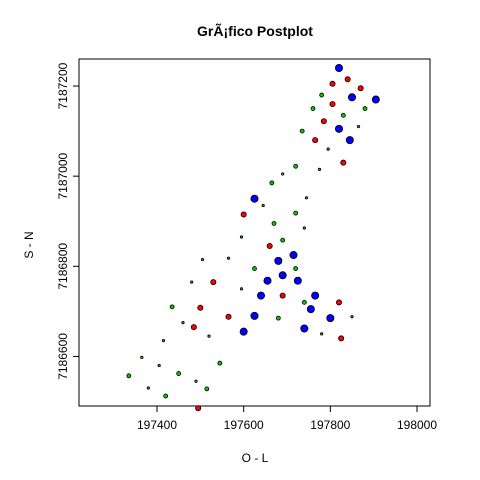  What do you see at coordinates (67, 221) in the screenshot?
I see `y-axis: 7186600 7186800 7187000 7187200` at bounding box center [67, 221].